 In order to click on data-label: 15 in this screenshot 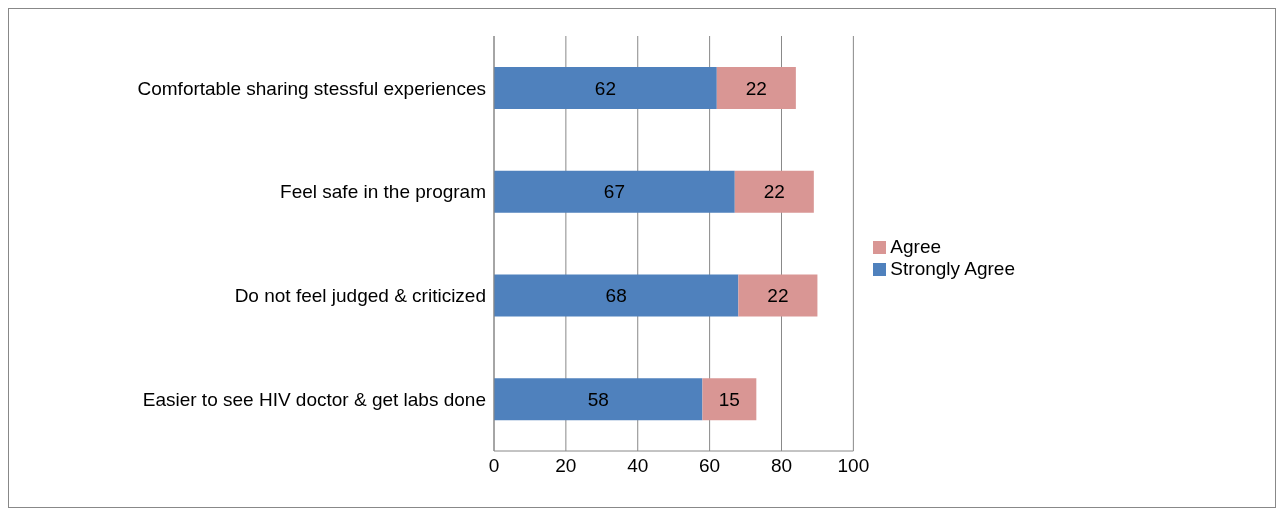, I will do `click(729, 399)`.